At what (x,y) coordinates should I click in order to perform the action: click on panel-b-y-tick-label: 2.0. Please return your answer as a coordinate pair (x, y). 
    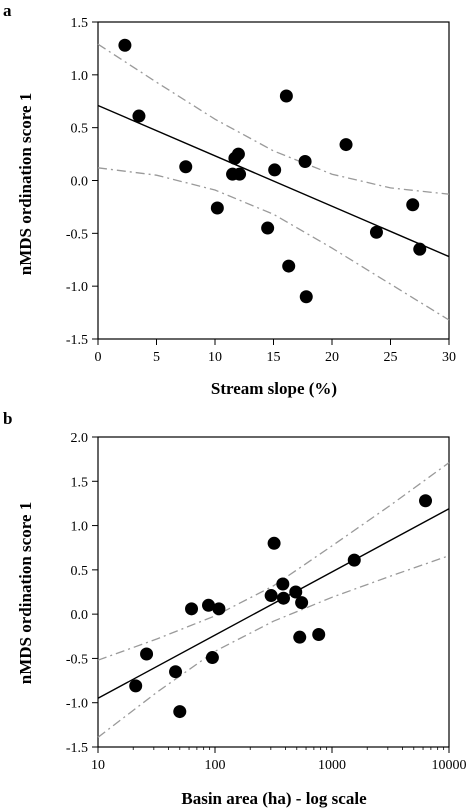
    Looking at the image, I should click on (80, 438).